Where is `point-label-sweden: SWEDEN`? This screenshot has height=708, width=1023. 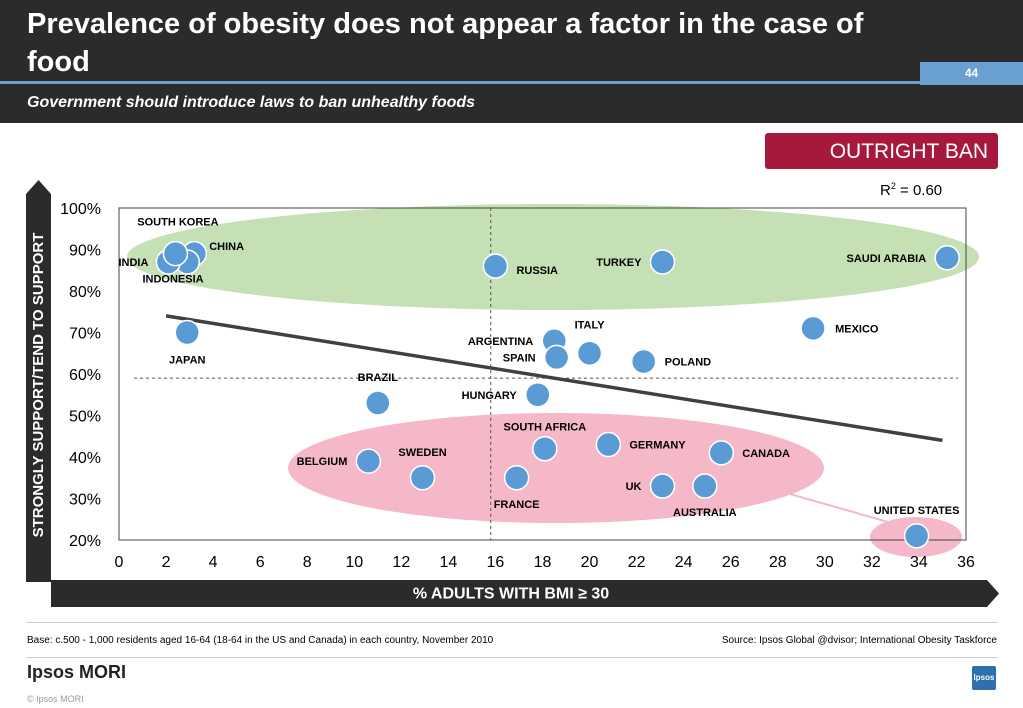 point-label-sweden: SWEDEN is located at coordinates (422, 453).